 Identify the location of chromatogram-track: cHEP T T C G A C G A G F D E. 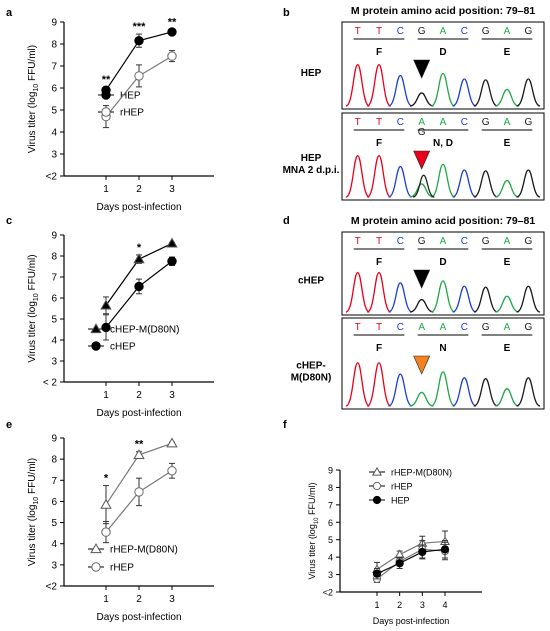
(421, 273).